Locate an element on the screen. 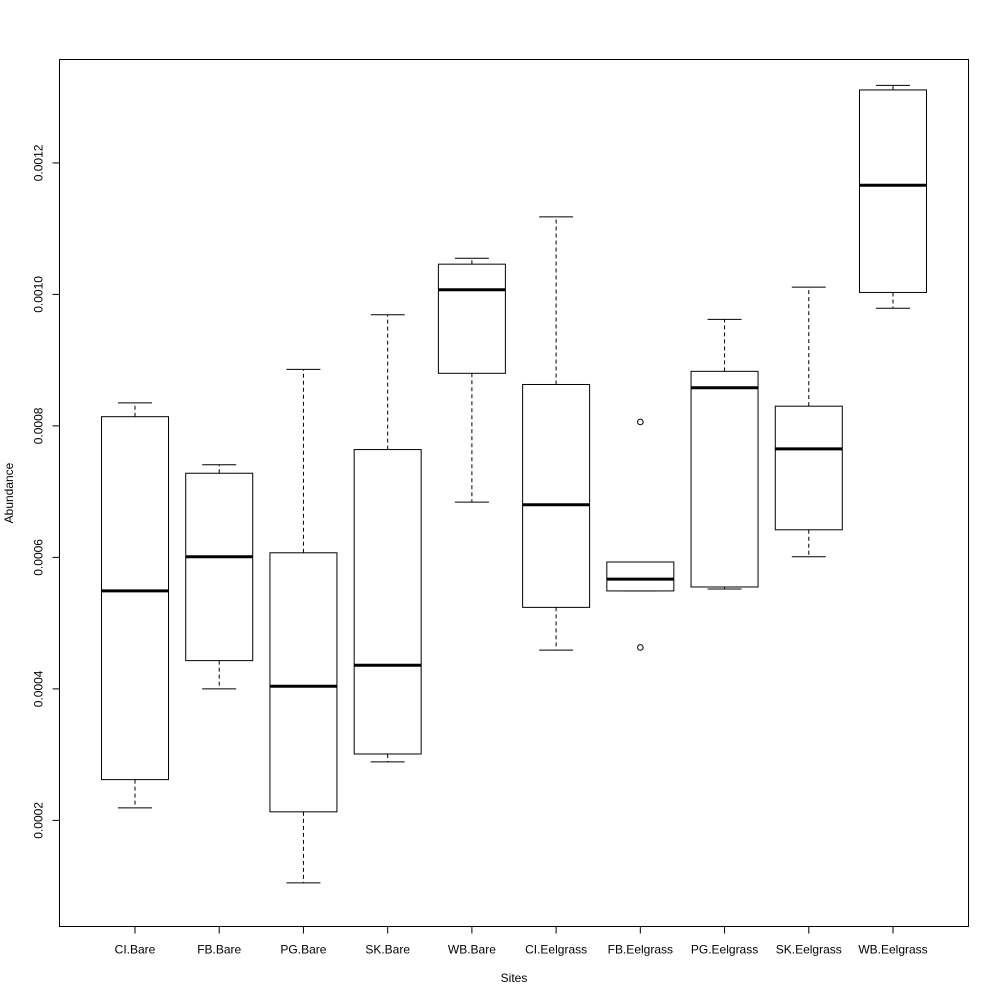  x-tick-label: CI.Eelgrass is located at coordinates (556, 950).